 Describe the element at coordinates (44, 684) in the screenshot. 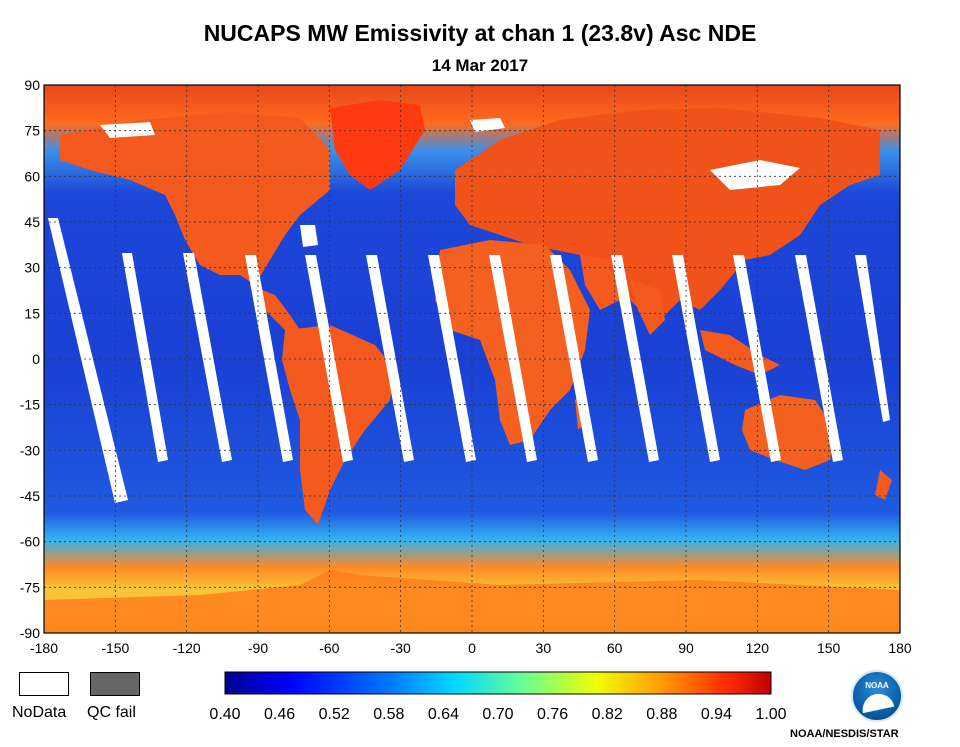

I see `nodata-swatch` at that location.